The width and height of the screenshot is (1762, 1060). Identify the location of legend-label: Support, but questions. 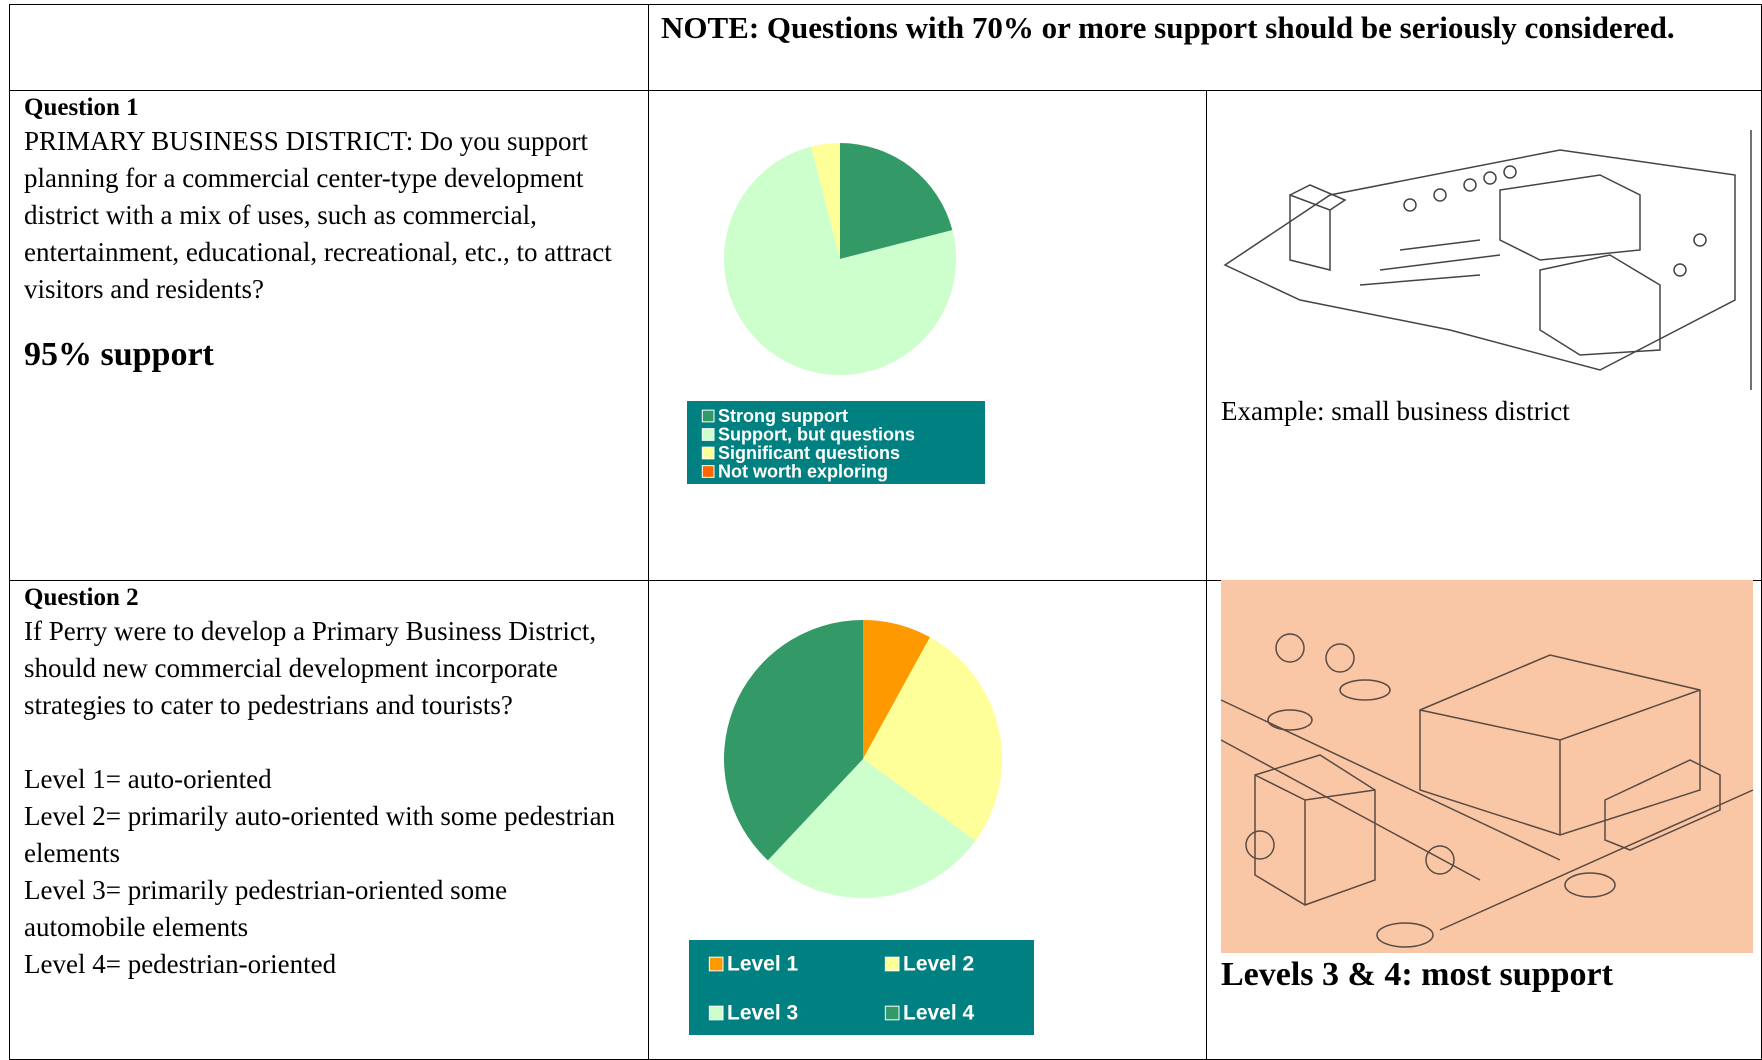
(816, 434).